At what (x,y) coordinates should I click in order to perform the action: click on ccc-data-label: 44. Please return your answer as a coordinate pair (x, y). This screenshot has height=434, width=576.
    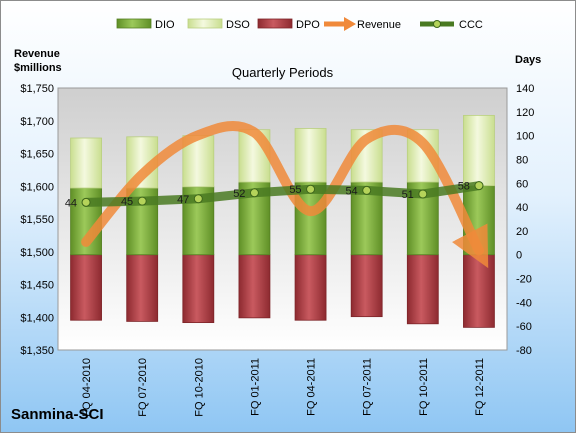
    Looking at the image, I should click on (71, 203).